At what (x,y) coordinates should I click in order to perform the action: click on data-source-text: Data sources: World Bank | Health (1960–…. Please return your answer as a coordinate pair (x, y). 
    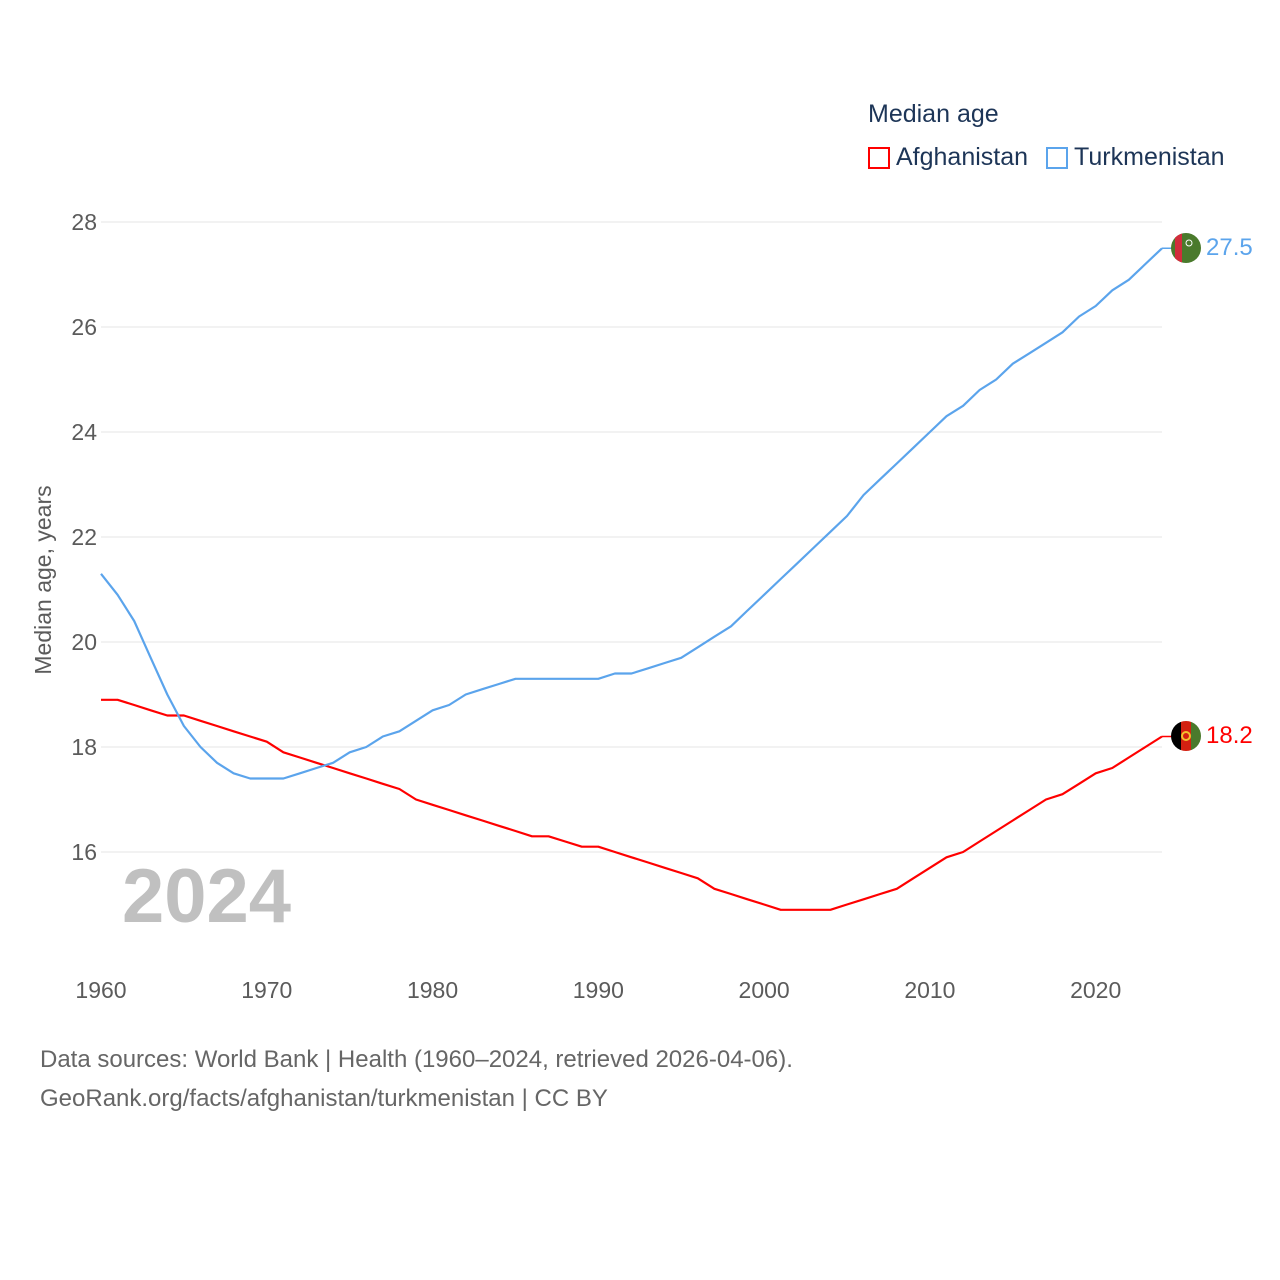
    Looking at the image, I should click on (416, 1059).